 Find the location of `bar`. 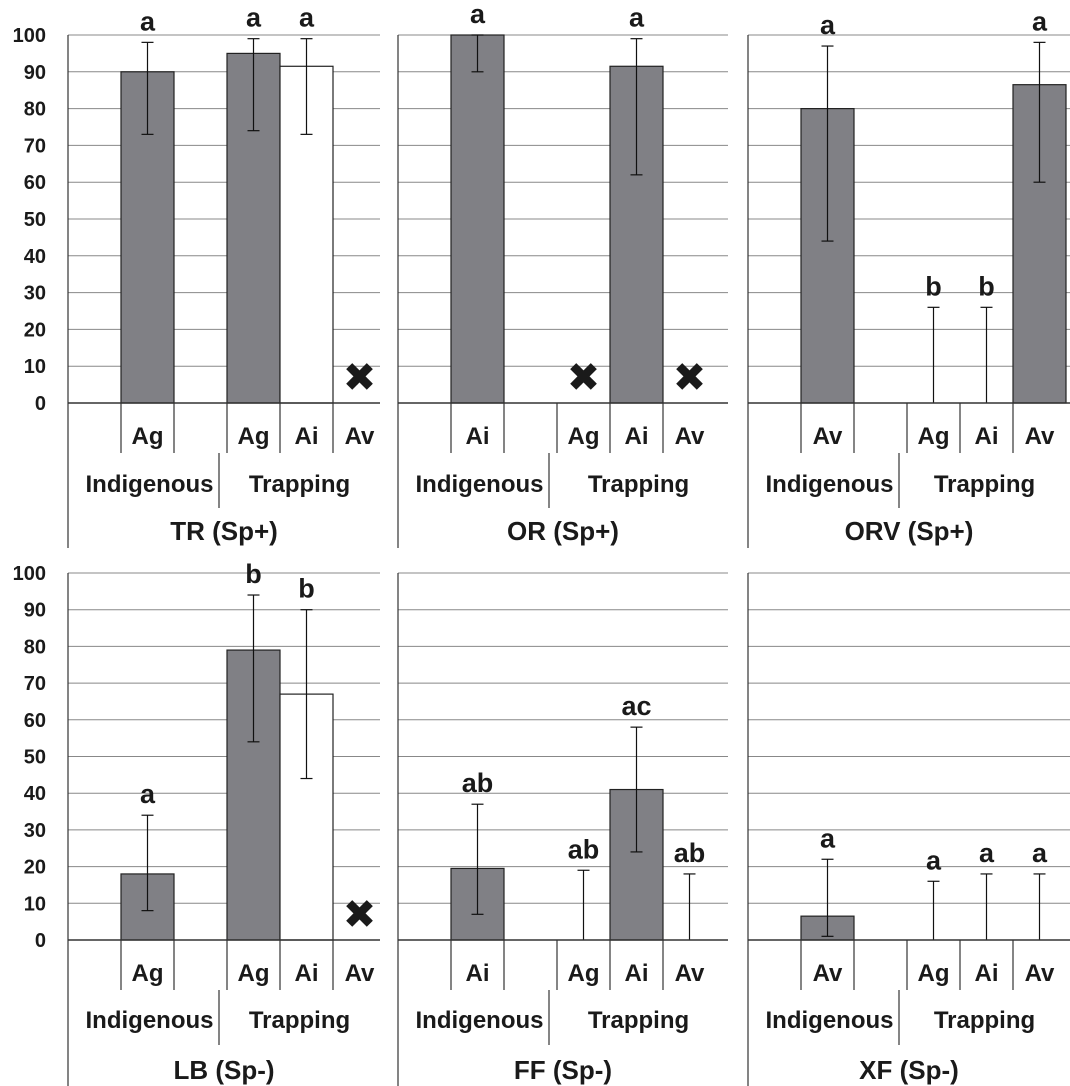

bar is located at coordinates (477, 219).